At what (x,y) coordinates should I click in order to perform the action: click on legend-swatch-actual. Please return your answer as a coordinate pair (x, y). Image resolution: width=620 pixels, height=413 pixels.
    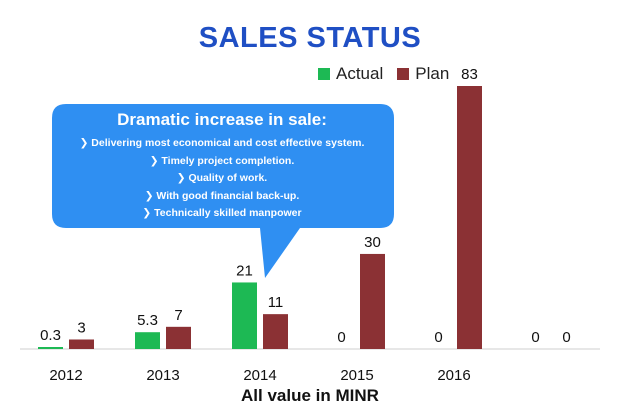
    Looking at the image, I should click on (324, 74).